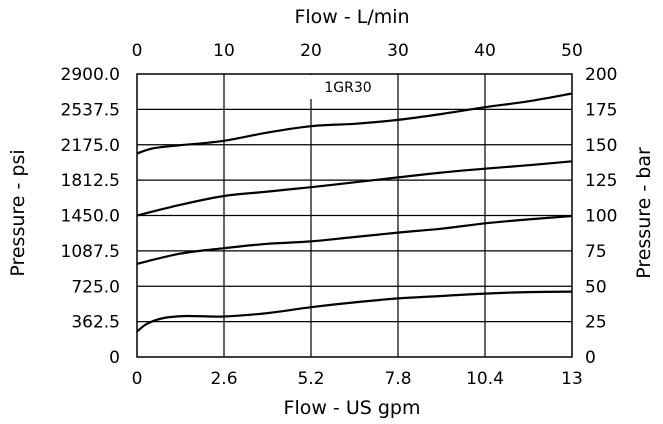  Describe the element at coordinates (601, 75) in the screenshot. I see `y-right-tick-label: 200` at that location.